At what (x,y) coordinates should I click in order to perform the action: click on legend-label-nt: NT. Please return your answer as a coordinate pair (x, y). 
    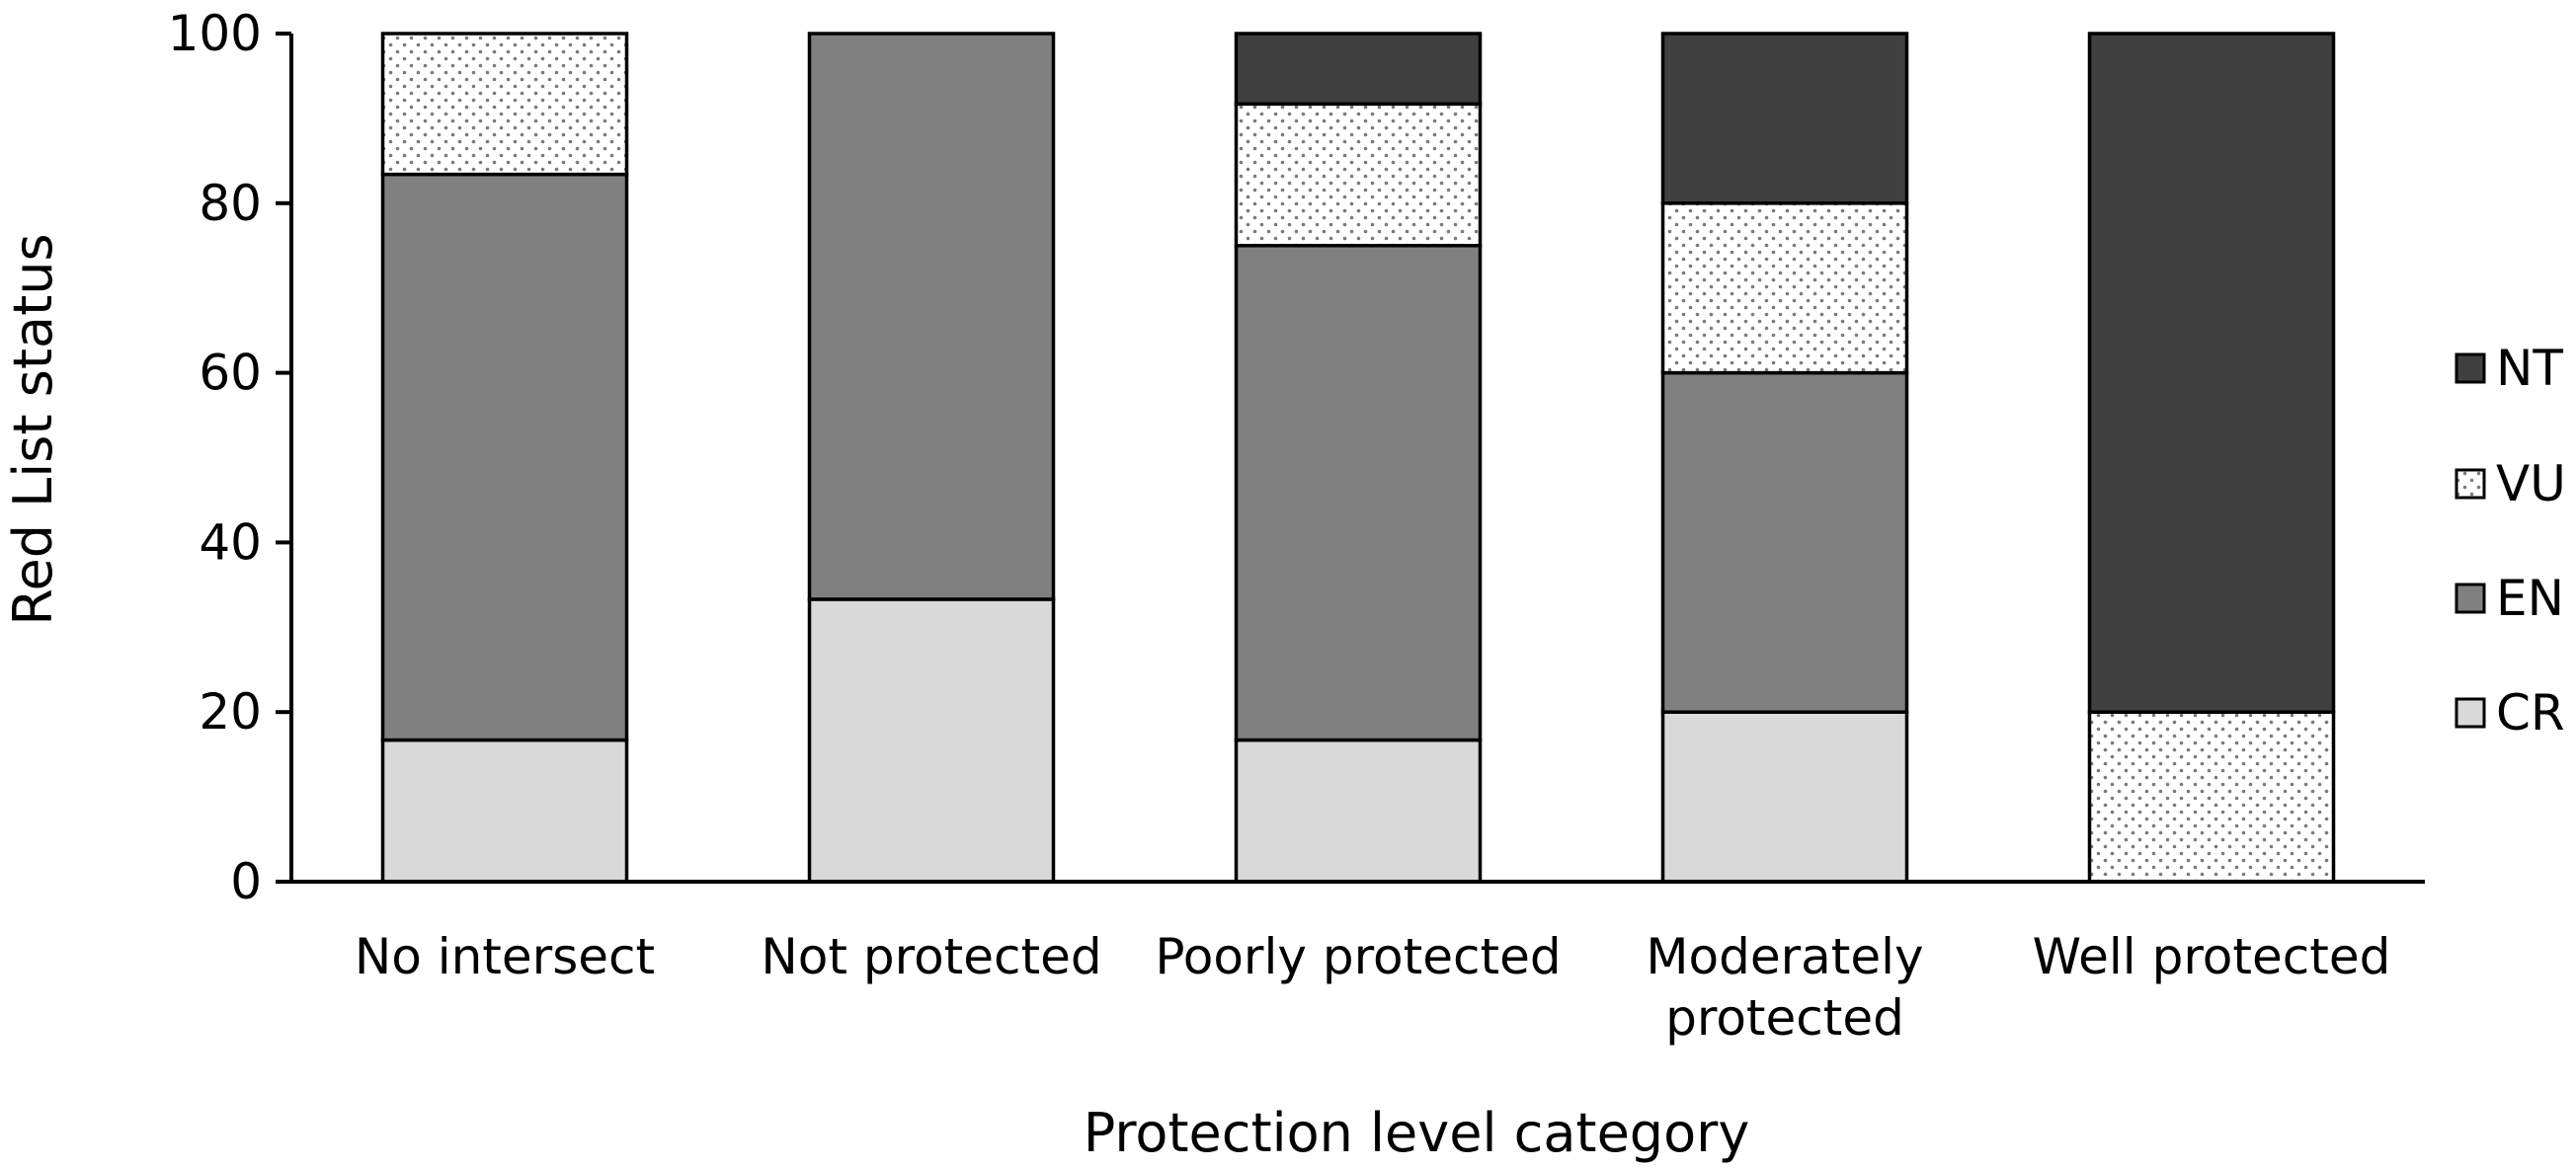
    Looking at the image, I should click on (2529, 368).